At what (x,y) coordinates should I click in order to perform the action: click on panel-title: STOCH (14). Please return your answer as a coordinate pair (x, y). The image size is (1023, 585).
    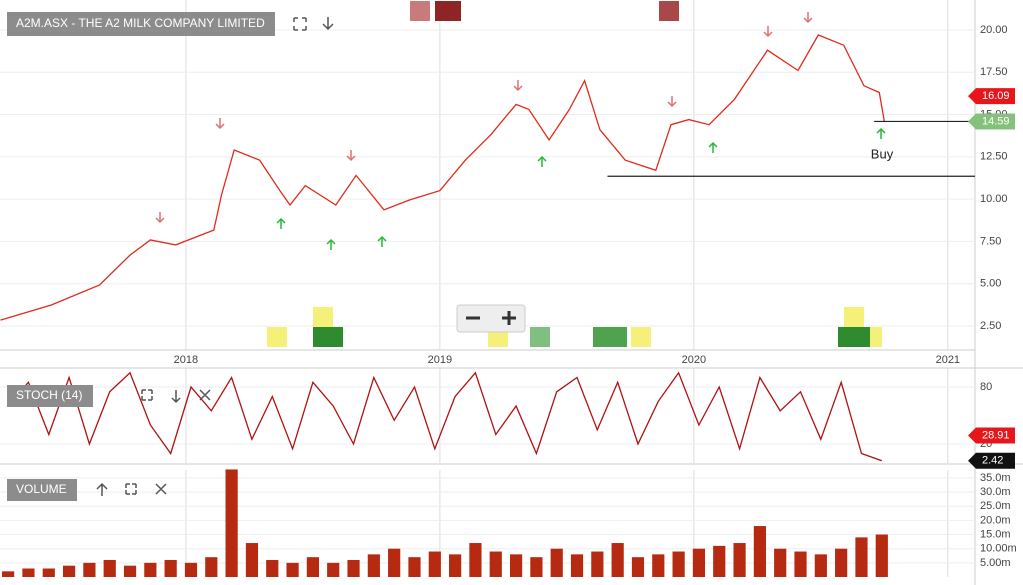
    Looking at the image, I should click on (49, 395).